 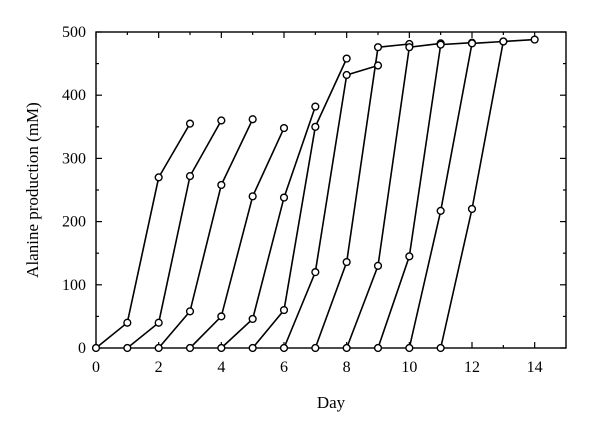 What do you see at coordinates (96, 367) in the screenshot?
I see `x-tick-label: 0` at bounding box center [96, 367].